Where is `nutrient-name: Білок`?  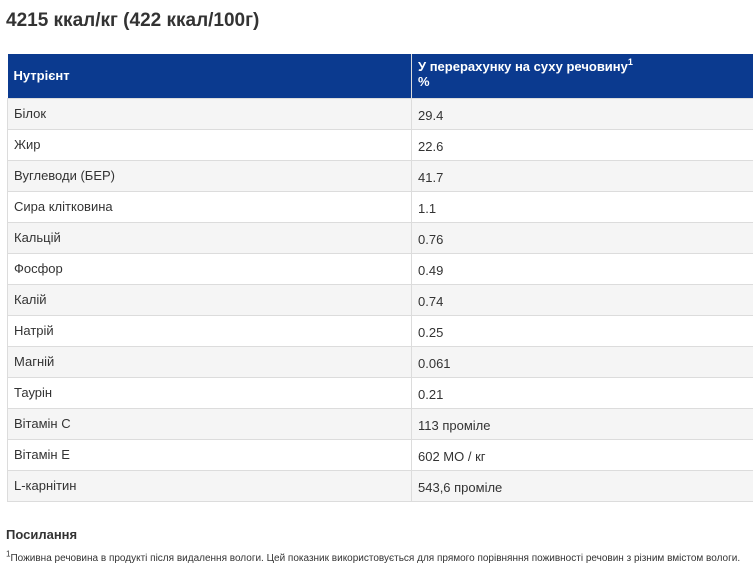
nutrient-name: Білок is located at coordinates (209, 113).